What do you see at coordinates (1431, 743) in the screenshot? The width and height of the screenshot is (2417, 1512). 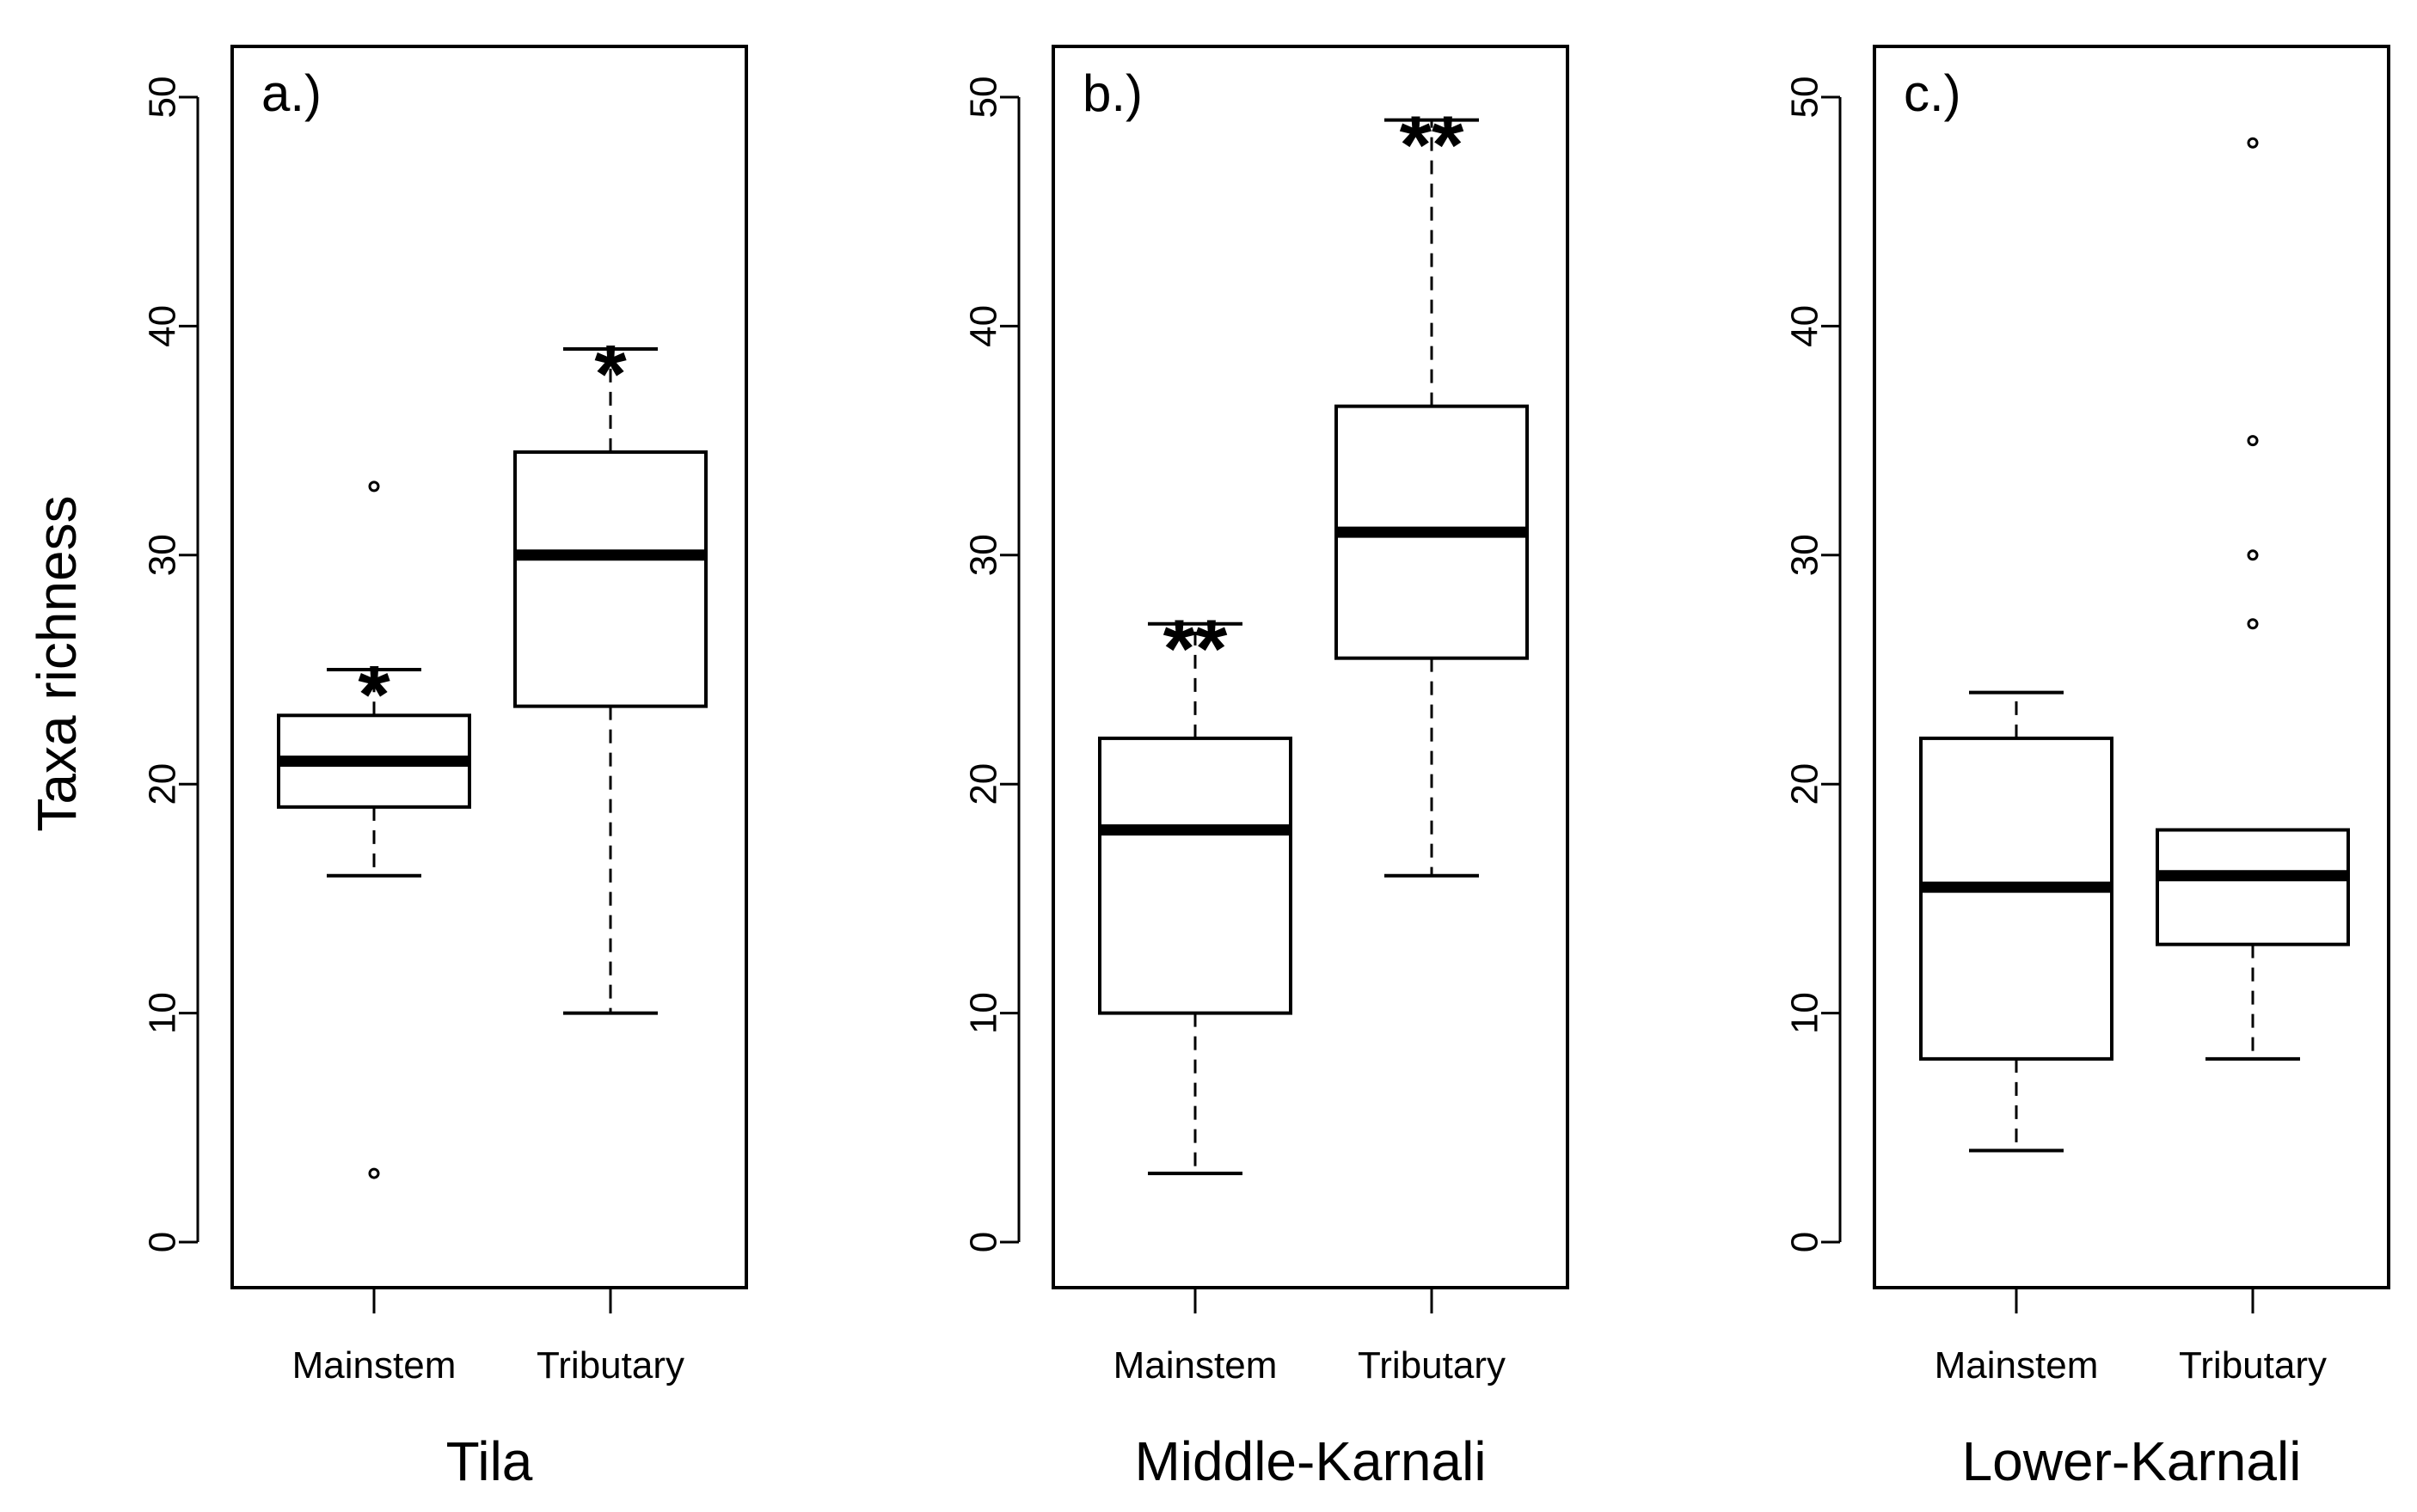 I see `box-tributary: Tributary **` at bounding box center [1431, 743].